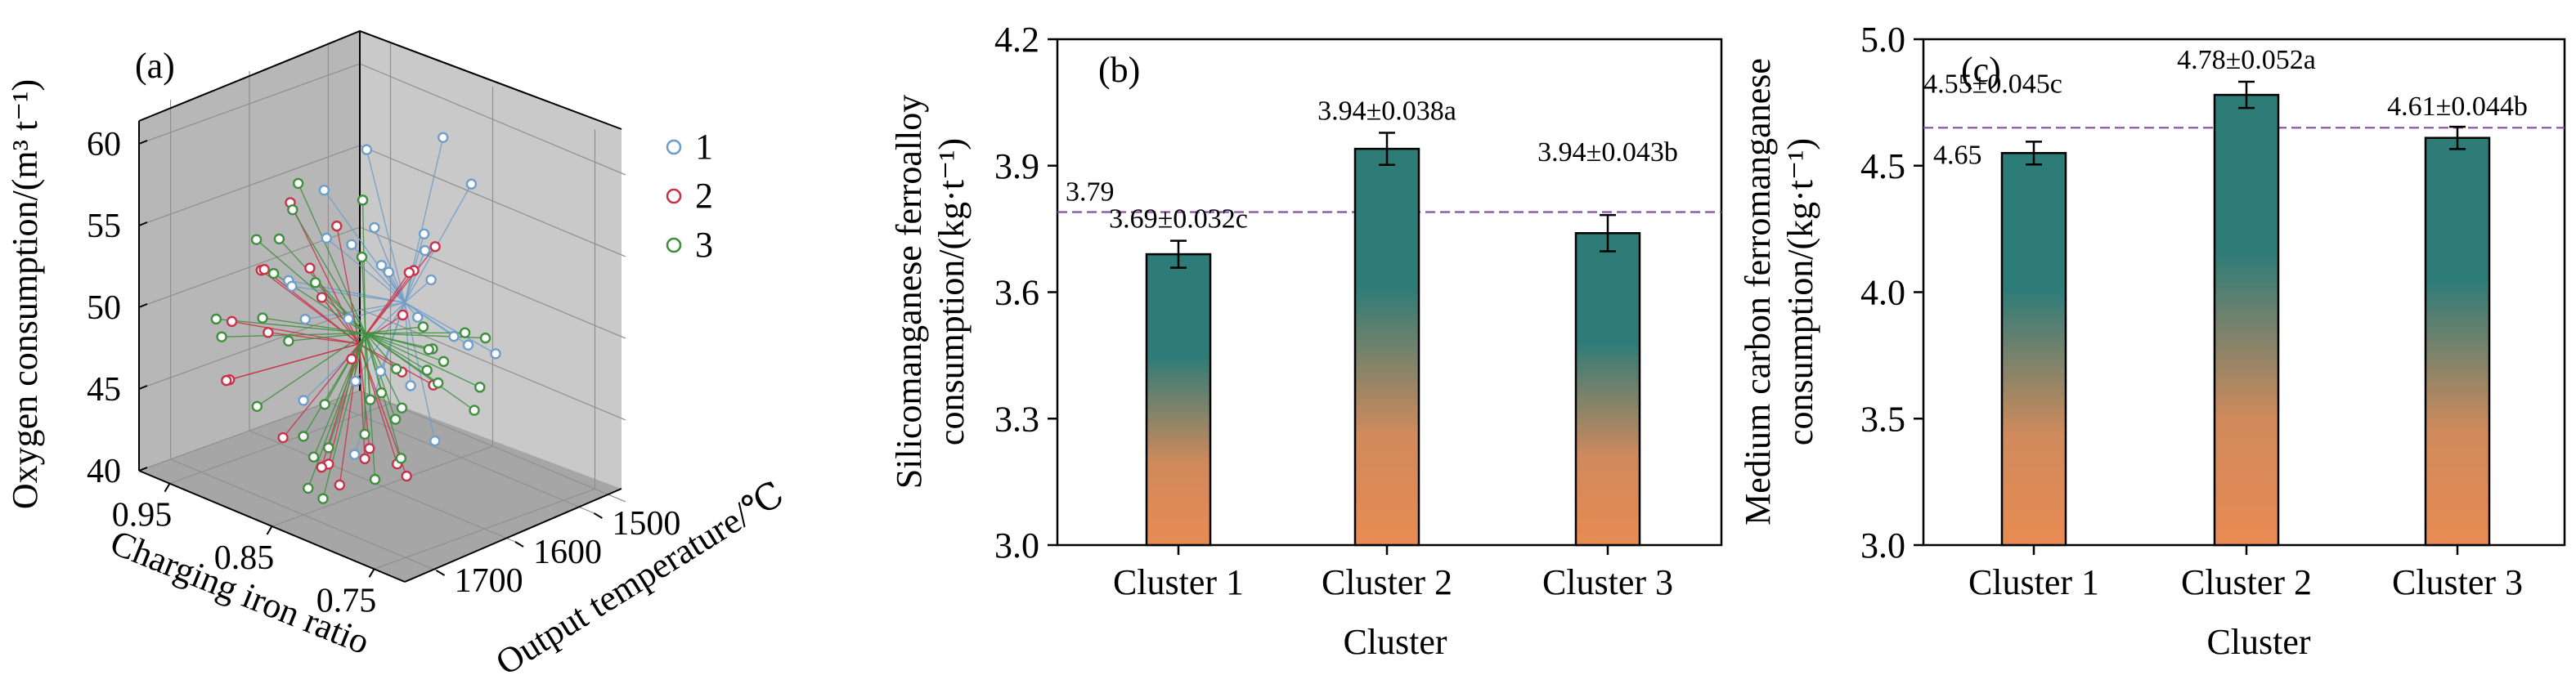 The width and height of the screenshot is (2576, 693). Describe the element at coordinates (104, 390) in the screenshot. I see `z-tick-label: 45` at that location.